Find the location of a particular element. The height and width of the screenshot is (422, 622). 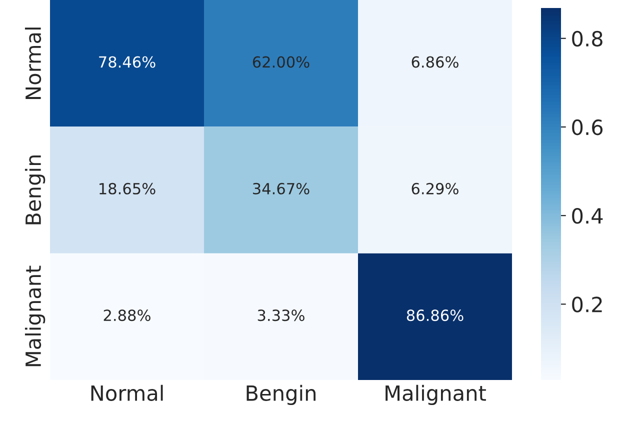

y-tick-label: Normal is located at coordinates (33, 63).